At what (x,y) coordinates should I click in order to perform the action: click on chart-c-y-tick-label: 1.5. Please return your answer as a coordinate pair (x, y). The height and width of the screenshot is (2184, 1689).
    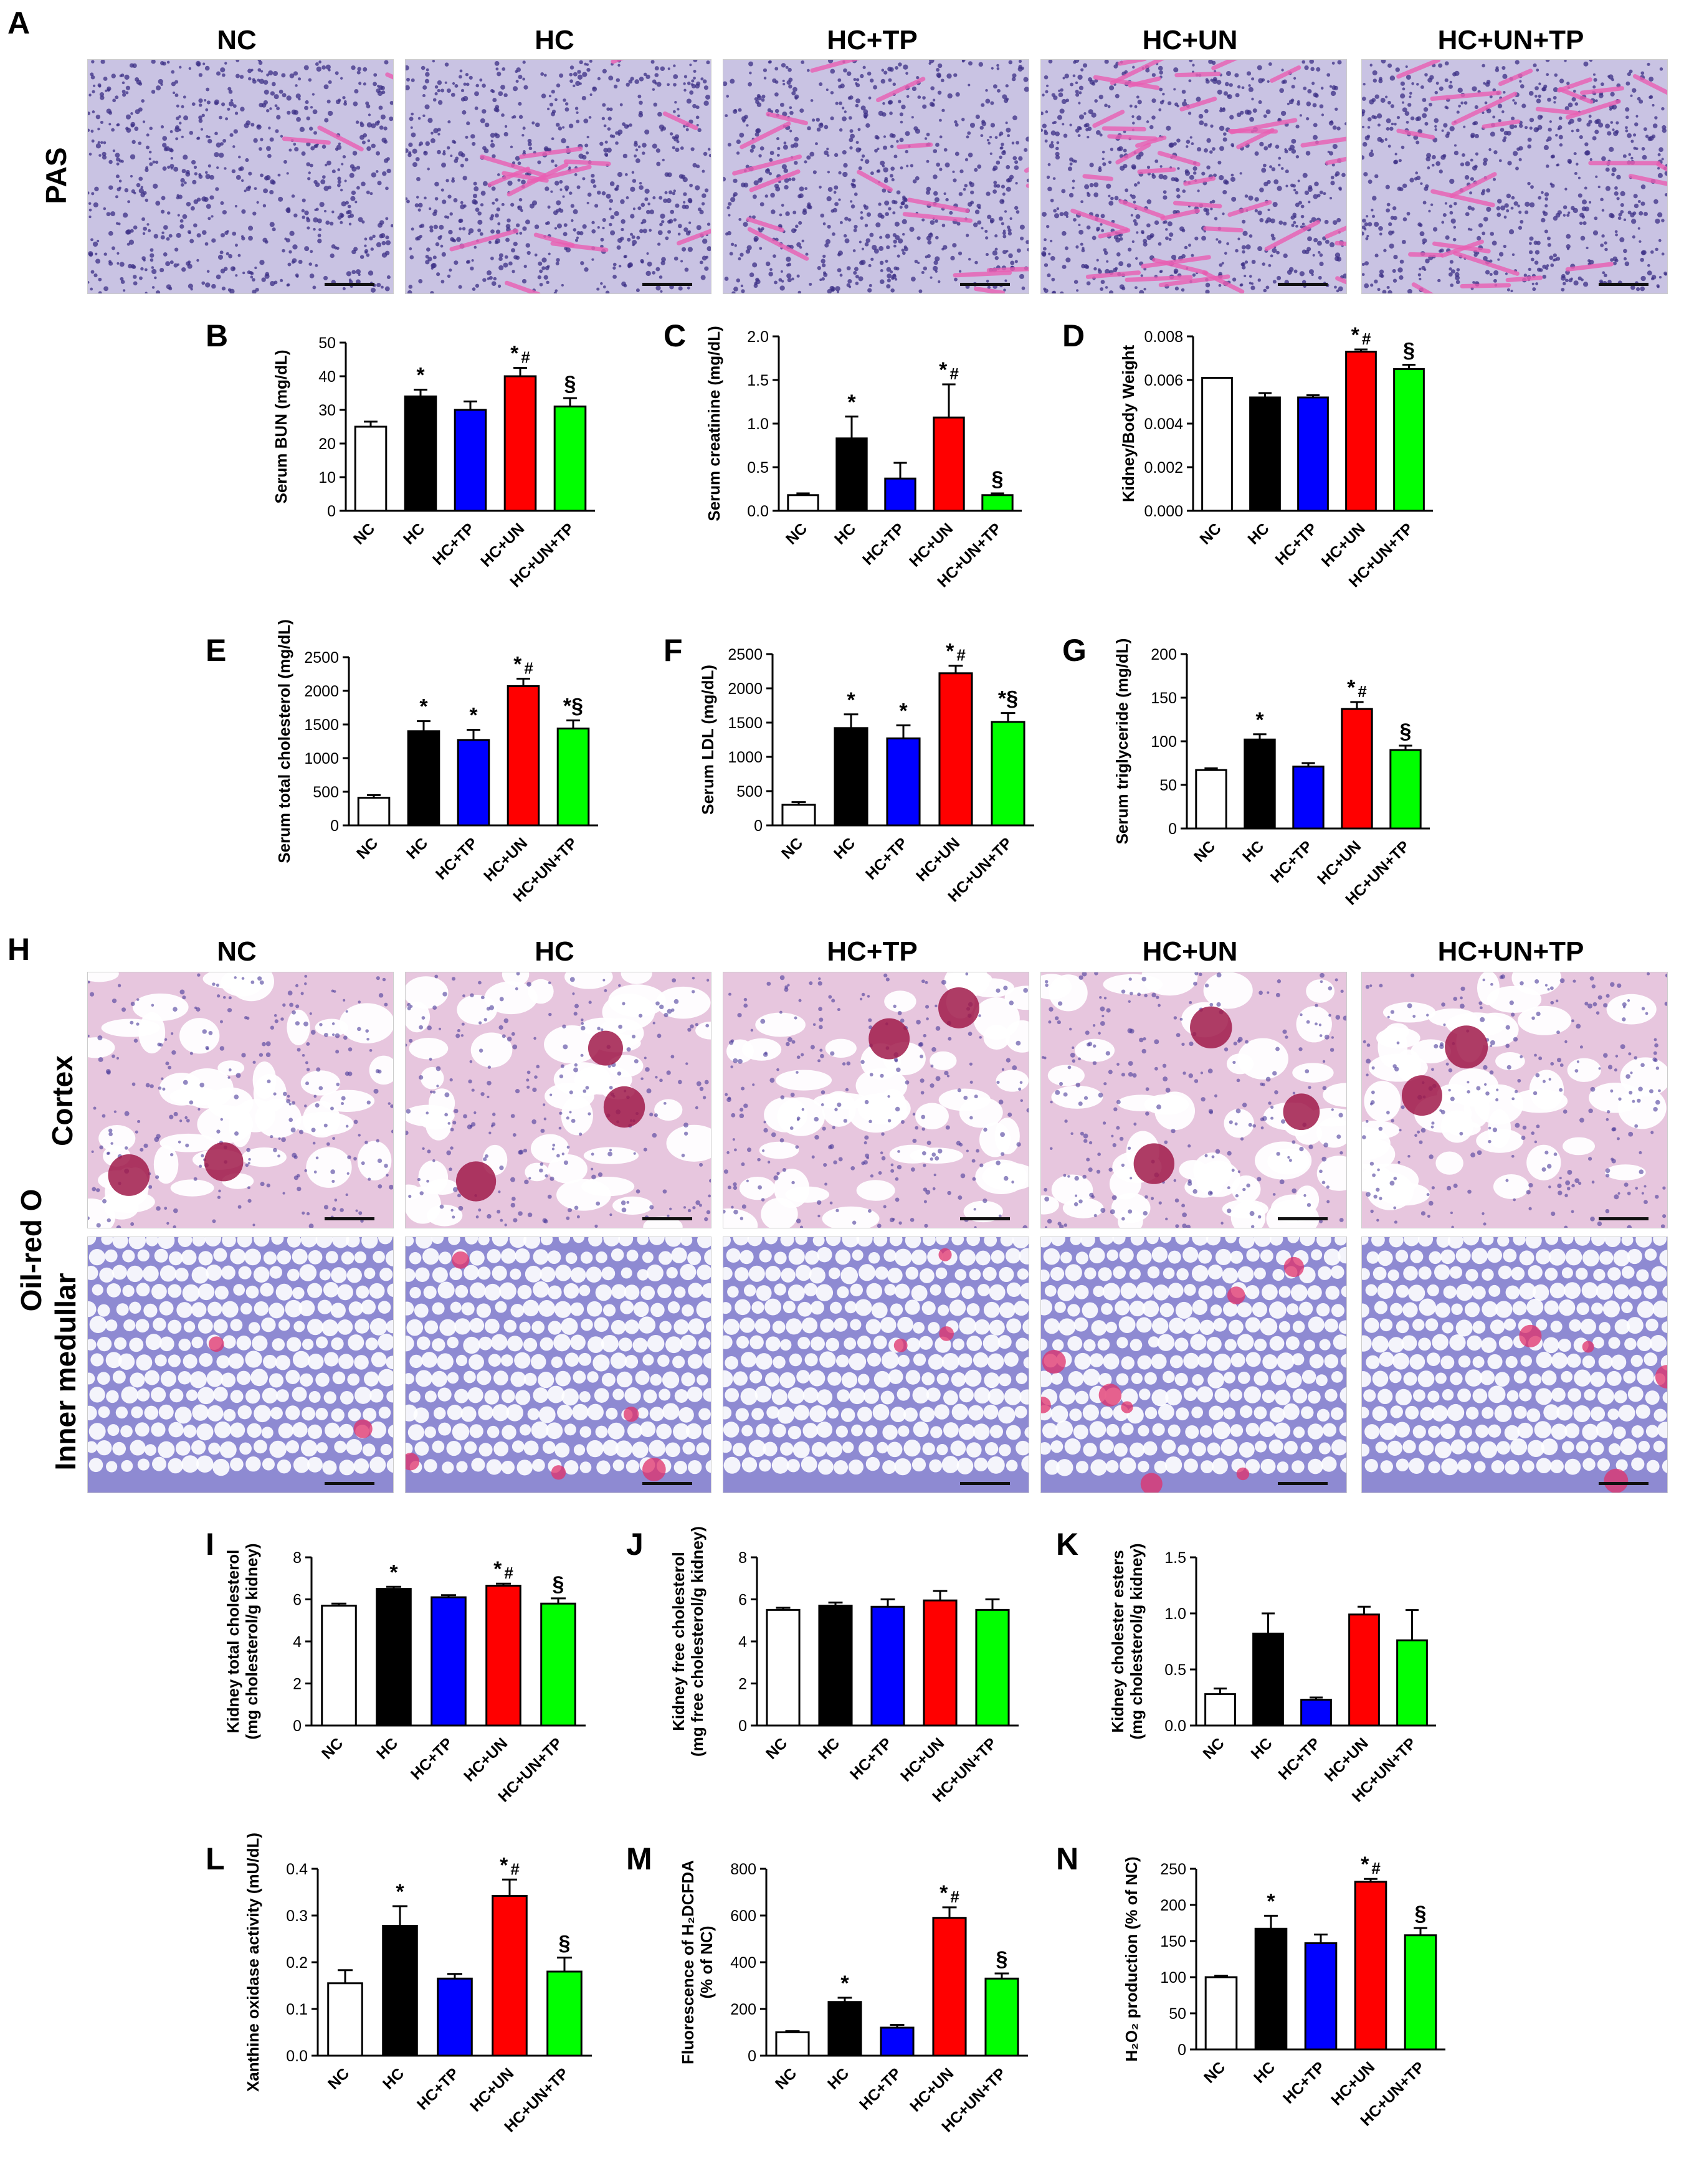
    Looking at the image, I should click on (758, 380).